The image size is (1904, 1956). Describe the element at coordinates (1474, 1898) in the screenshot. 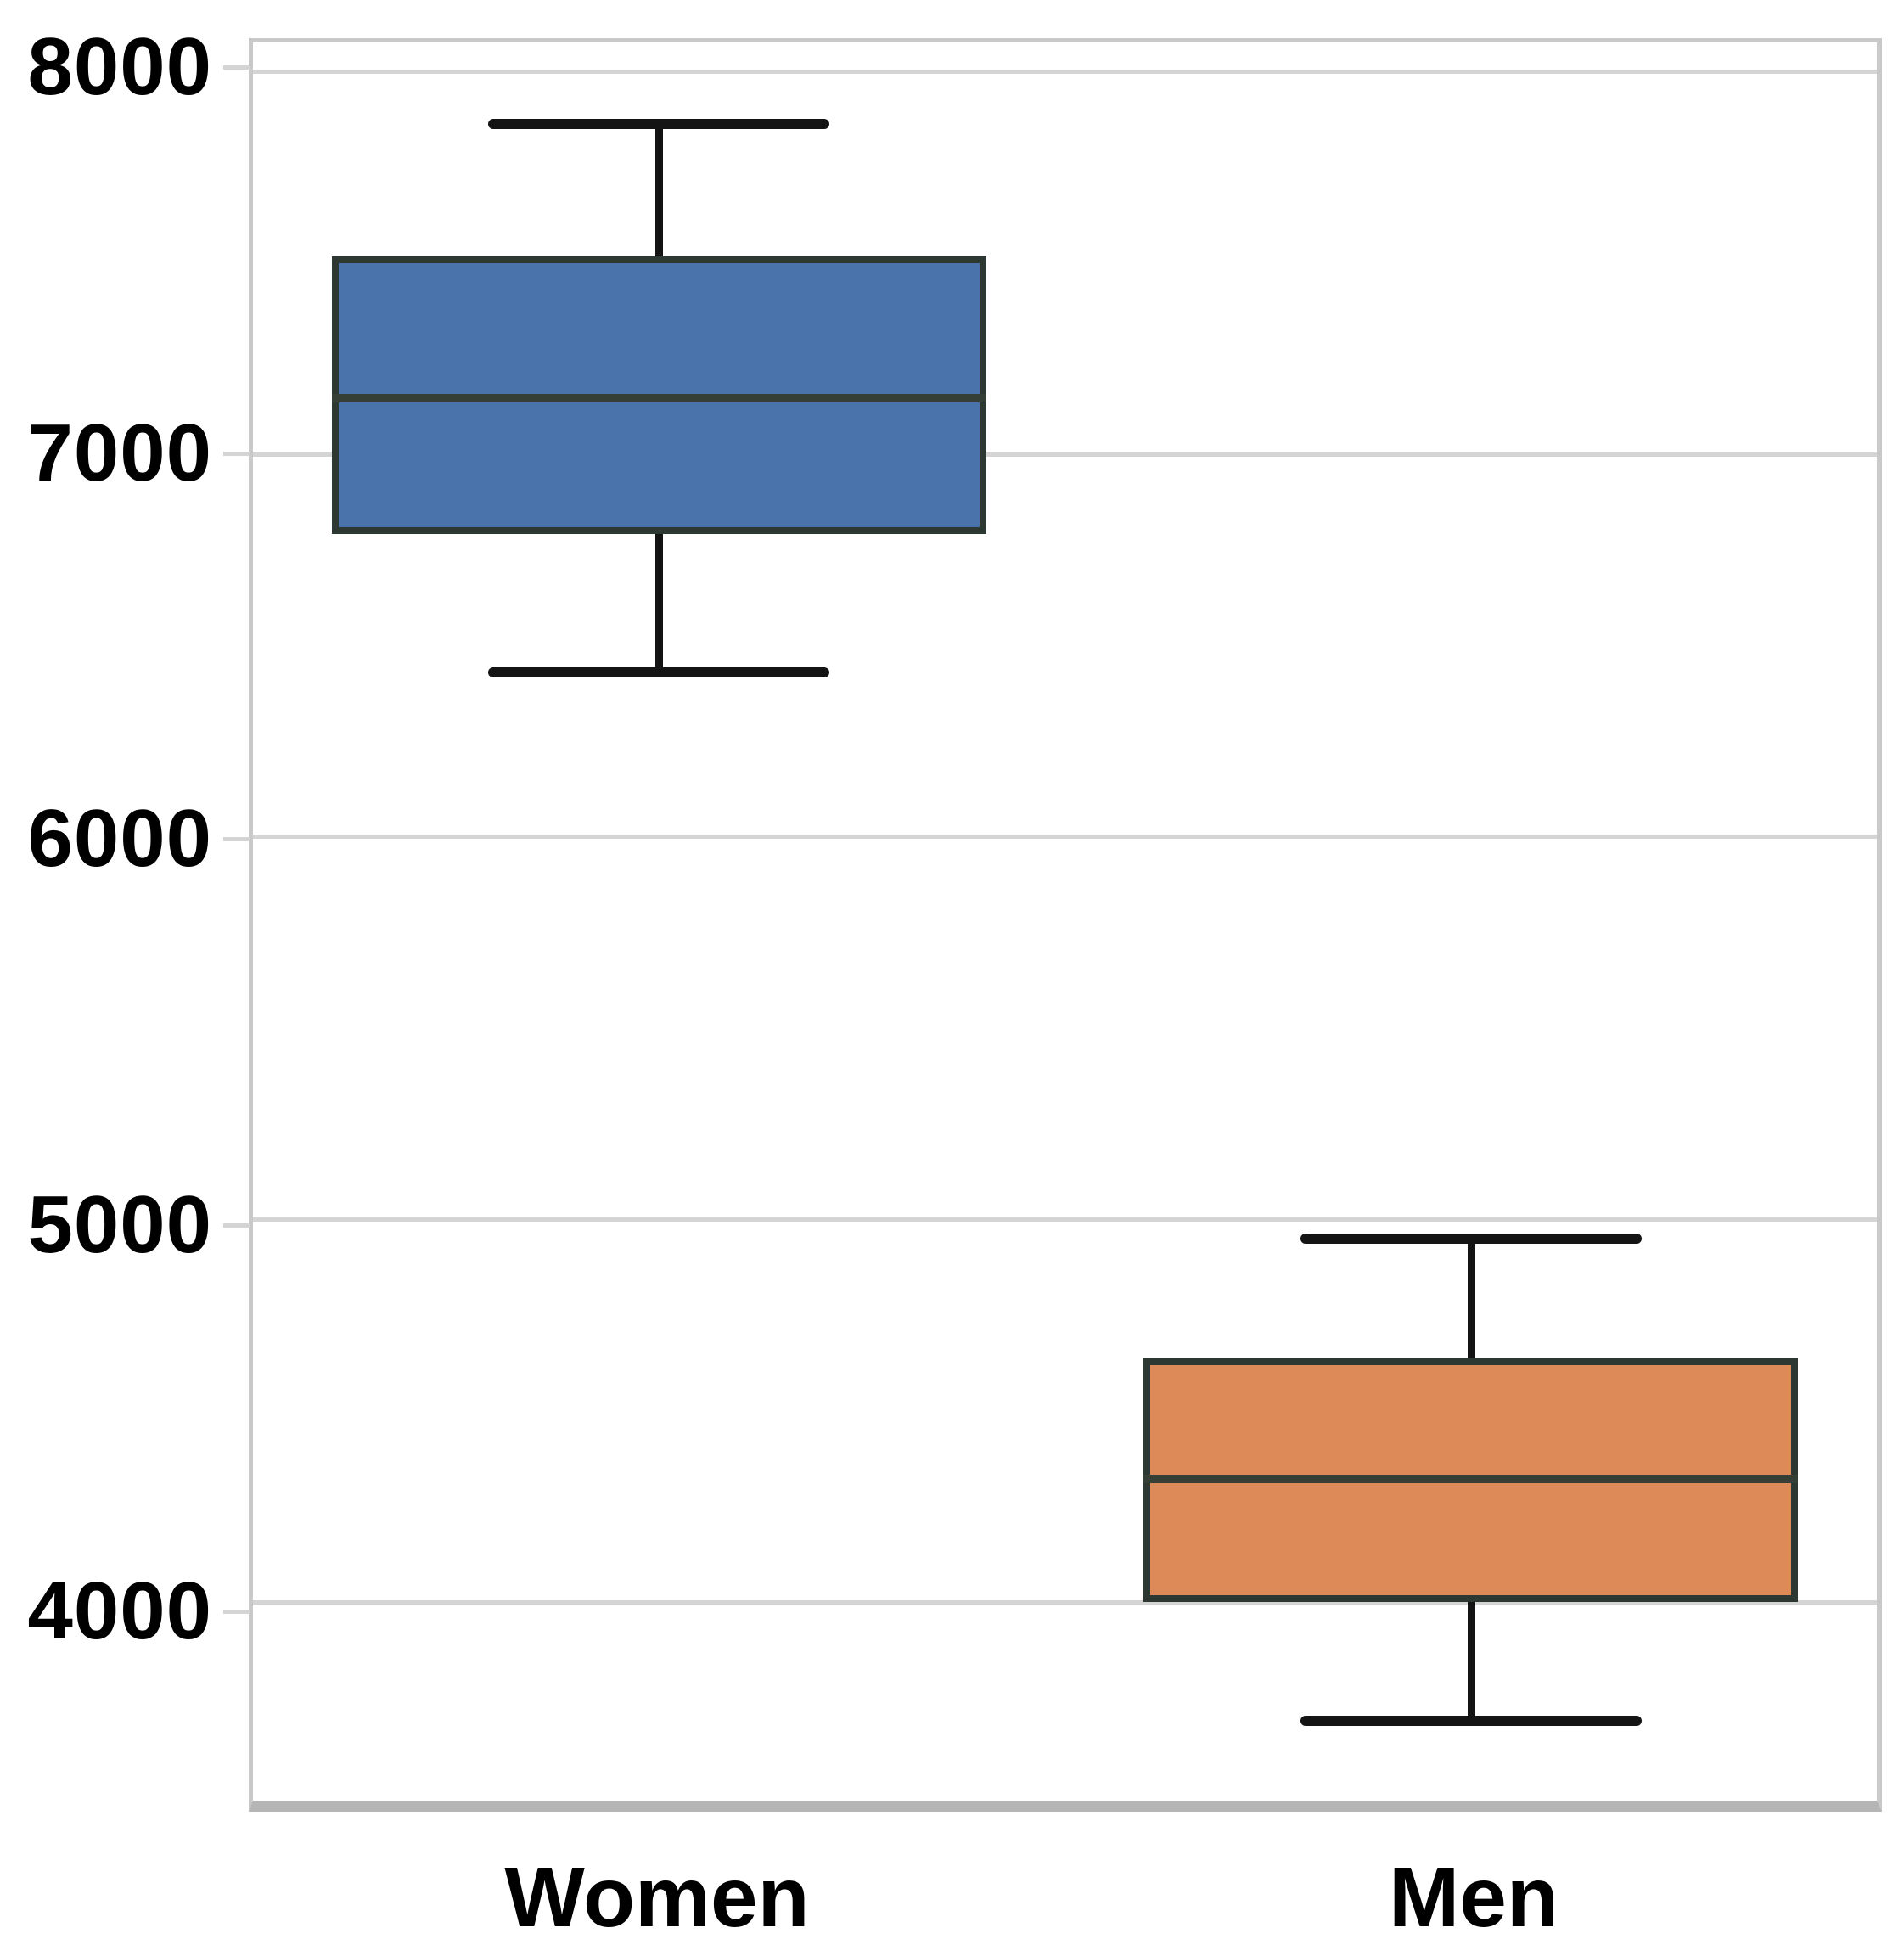

I see `x-tick-label-men: Men` at that location.